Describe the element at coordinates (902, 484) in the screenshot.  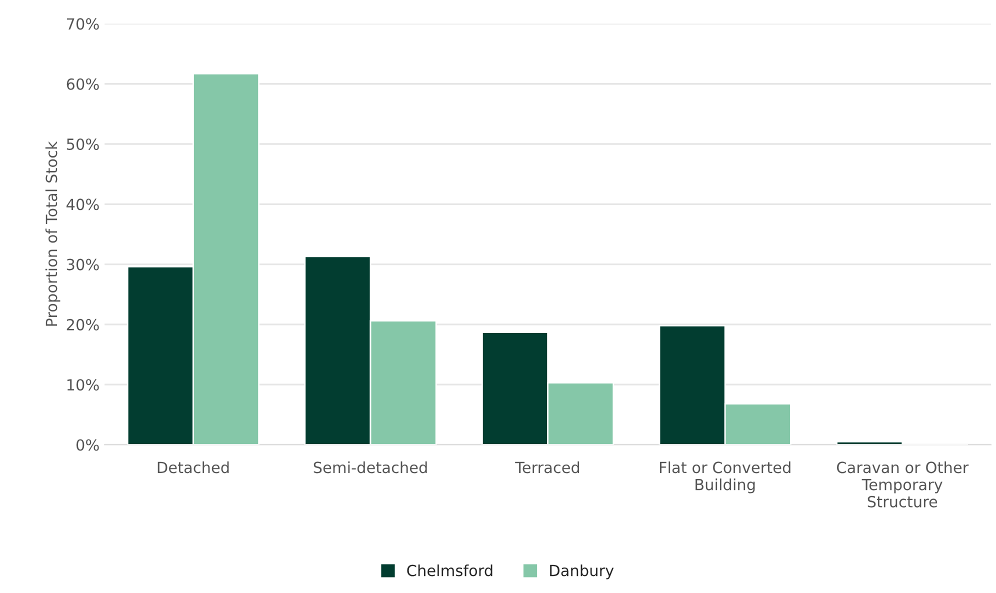
I see `x-tick-label: Caravan or Other Temporary Structure` at that location.